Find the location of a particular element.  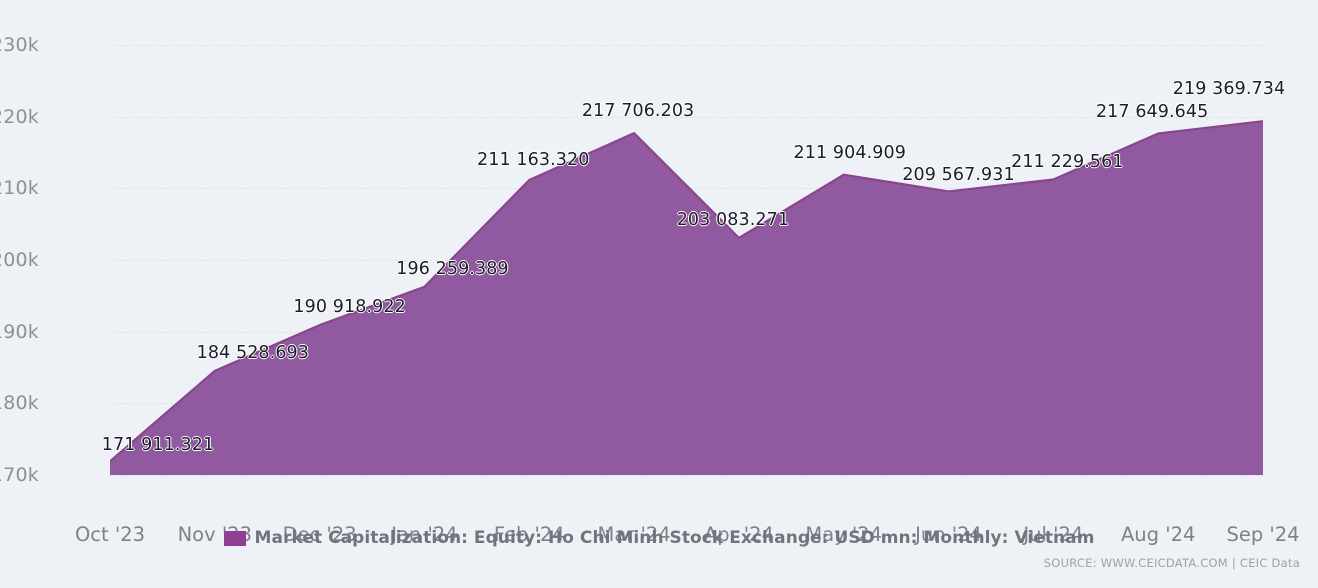

x-axis-tick-label: Jul '24 is located at coordinates (1053, 534).